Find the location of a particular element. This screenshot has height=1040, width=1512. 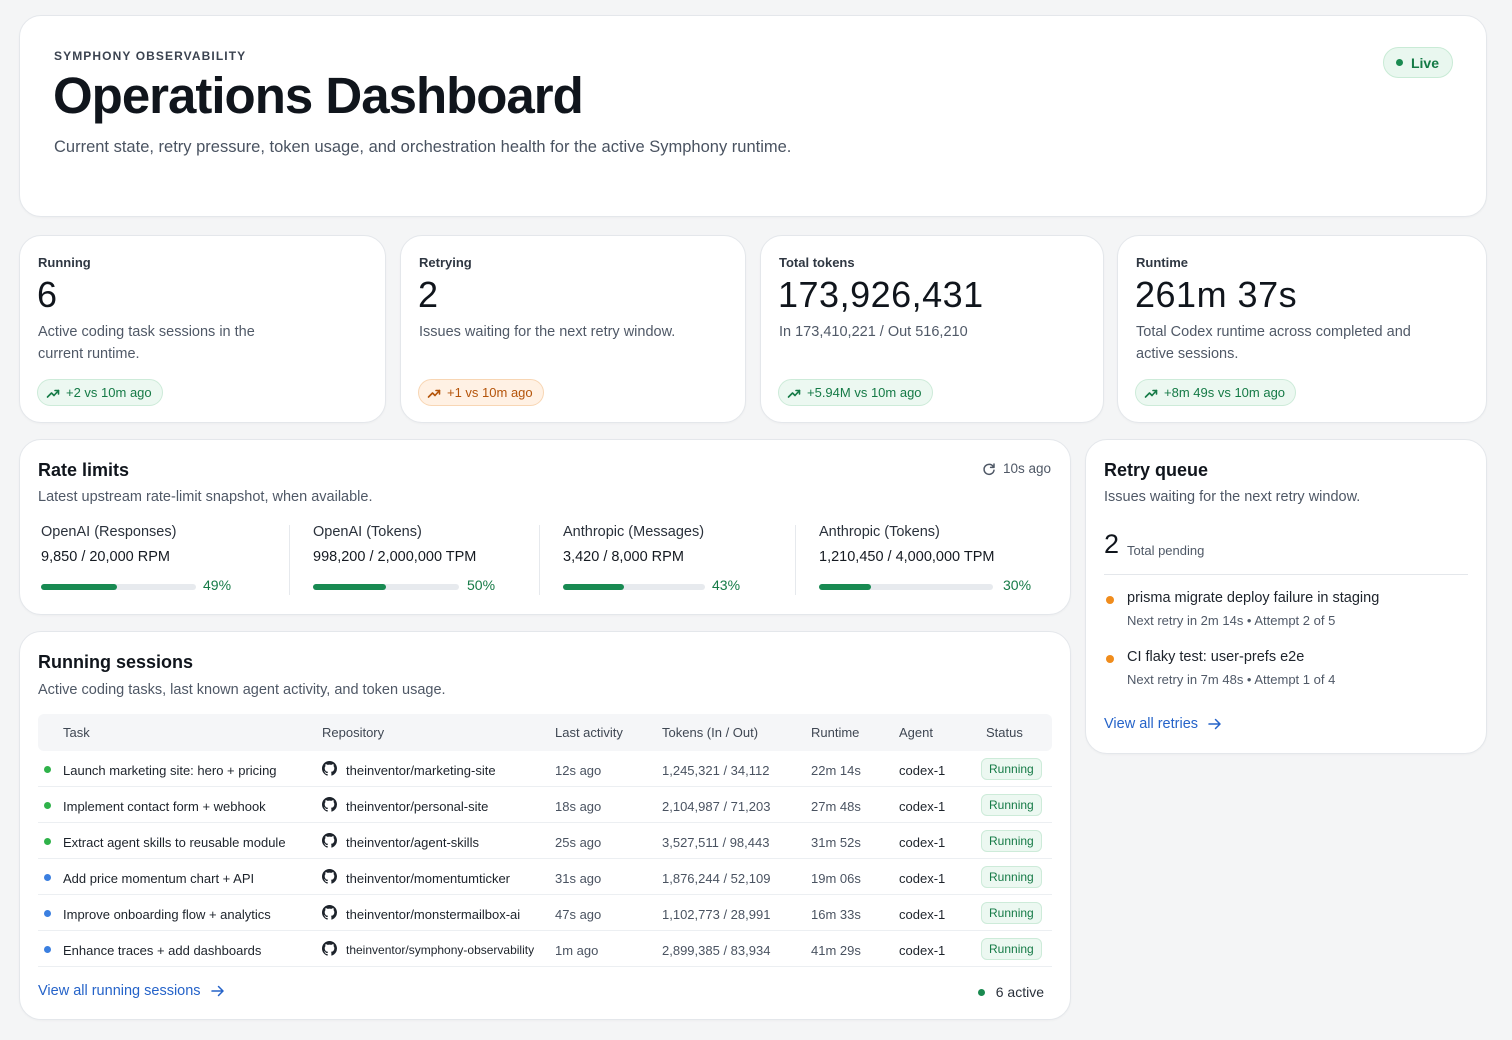

token-usage: 2,104,987 / 71,203 is located at coordinates (716, 806).